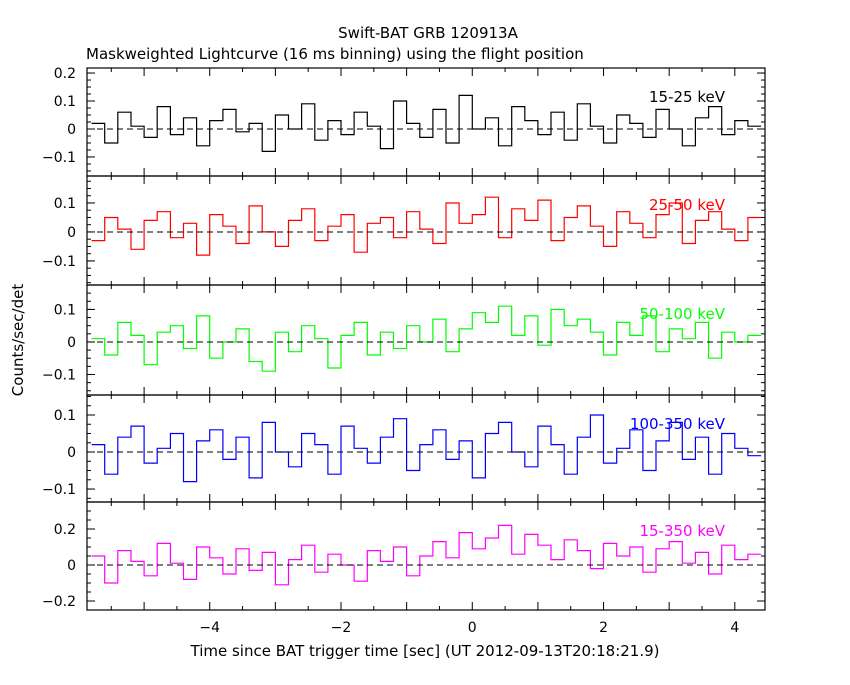  I want to click on x-tick-label: −2, so click(341, 628).